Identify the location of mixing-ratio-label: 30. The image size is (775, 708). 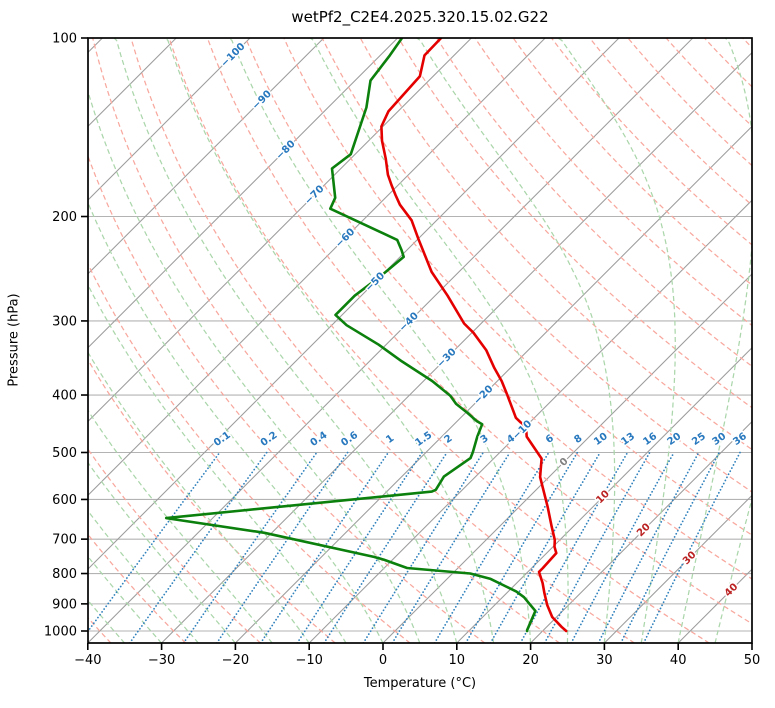
(720, 439).